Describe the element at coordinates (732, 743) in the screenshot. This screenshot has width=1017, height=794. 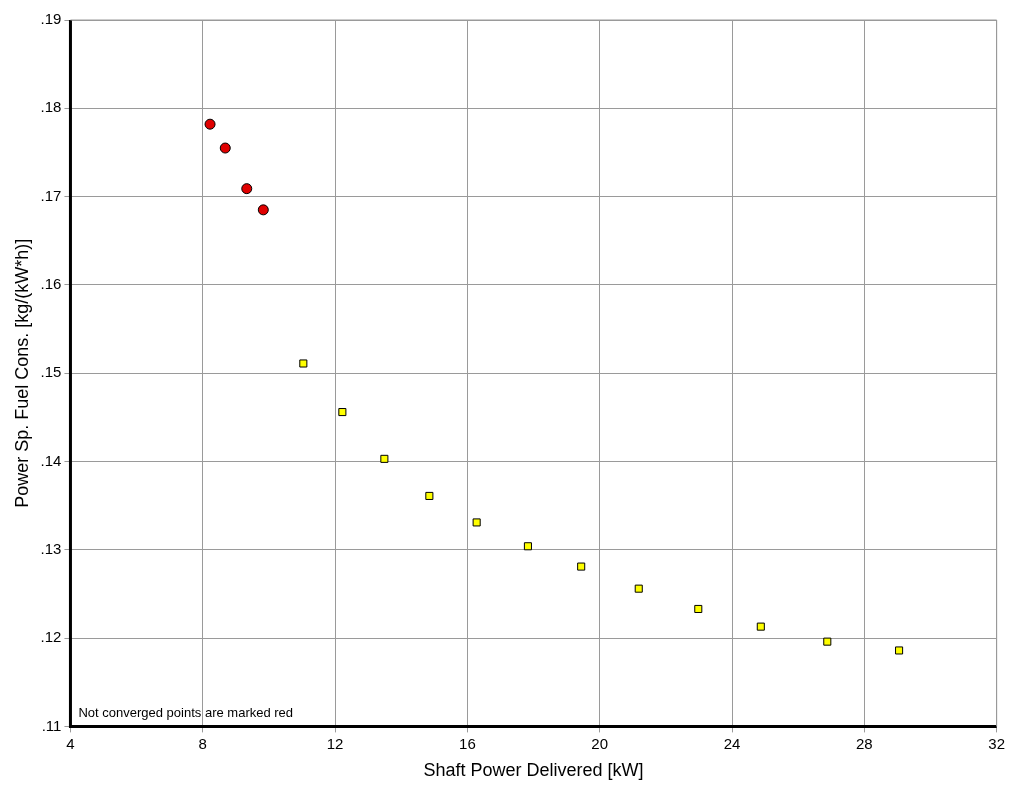
I see `x-tick-label: 24` at that location.